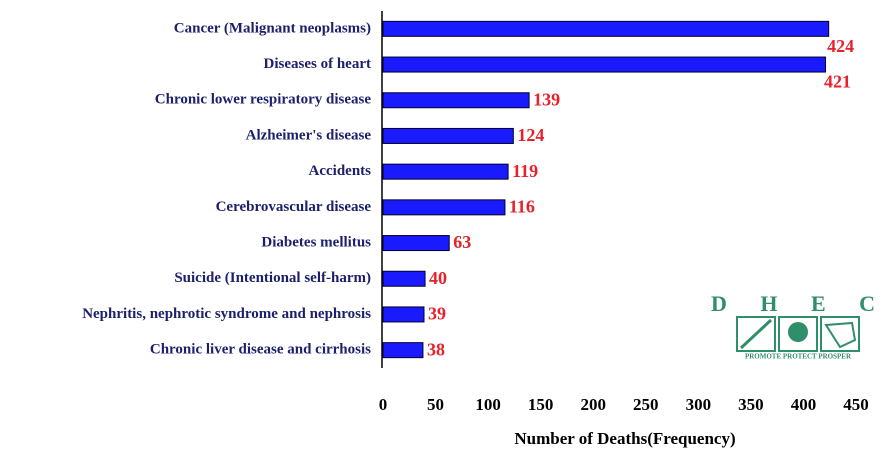  What do you see at coordinates (798, 357) in the screenshot?
I see `logo-tagline: PROMOTE PROTECT PROSPER` at bounding box center [798, 357].